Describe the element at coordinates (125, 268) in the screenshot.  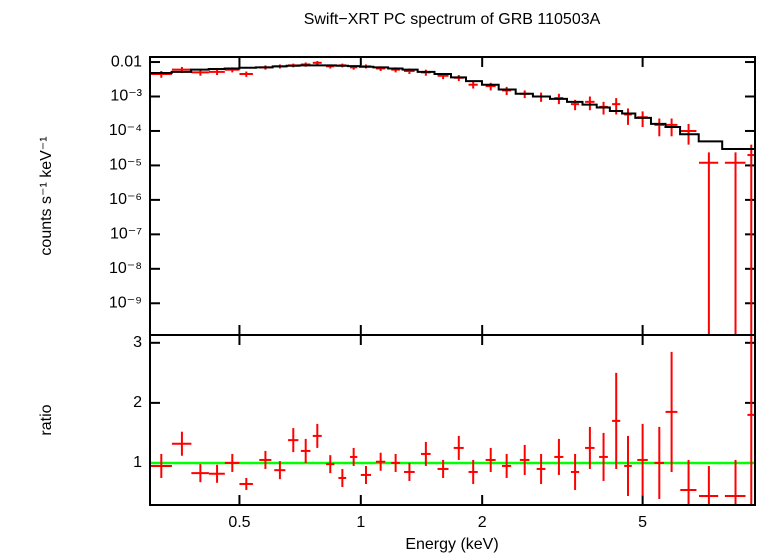
I see `y-tick-label: 10⁻⁸` at that location.